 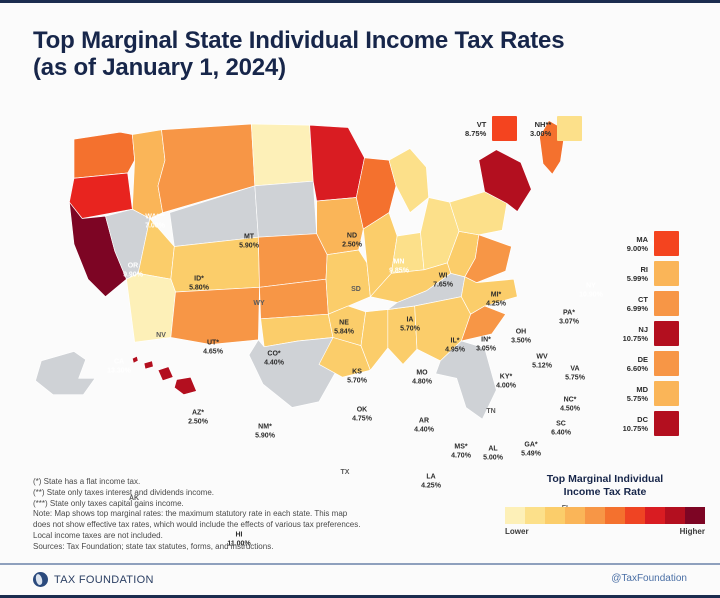 What do you see at coordinates (642, 239) in the screenshot?
I see `inset-code: MA` at bounding box center [642, 239].